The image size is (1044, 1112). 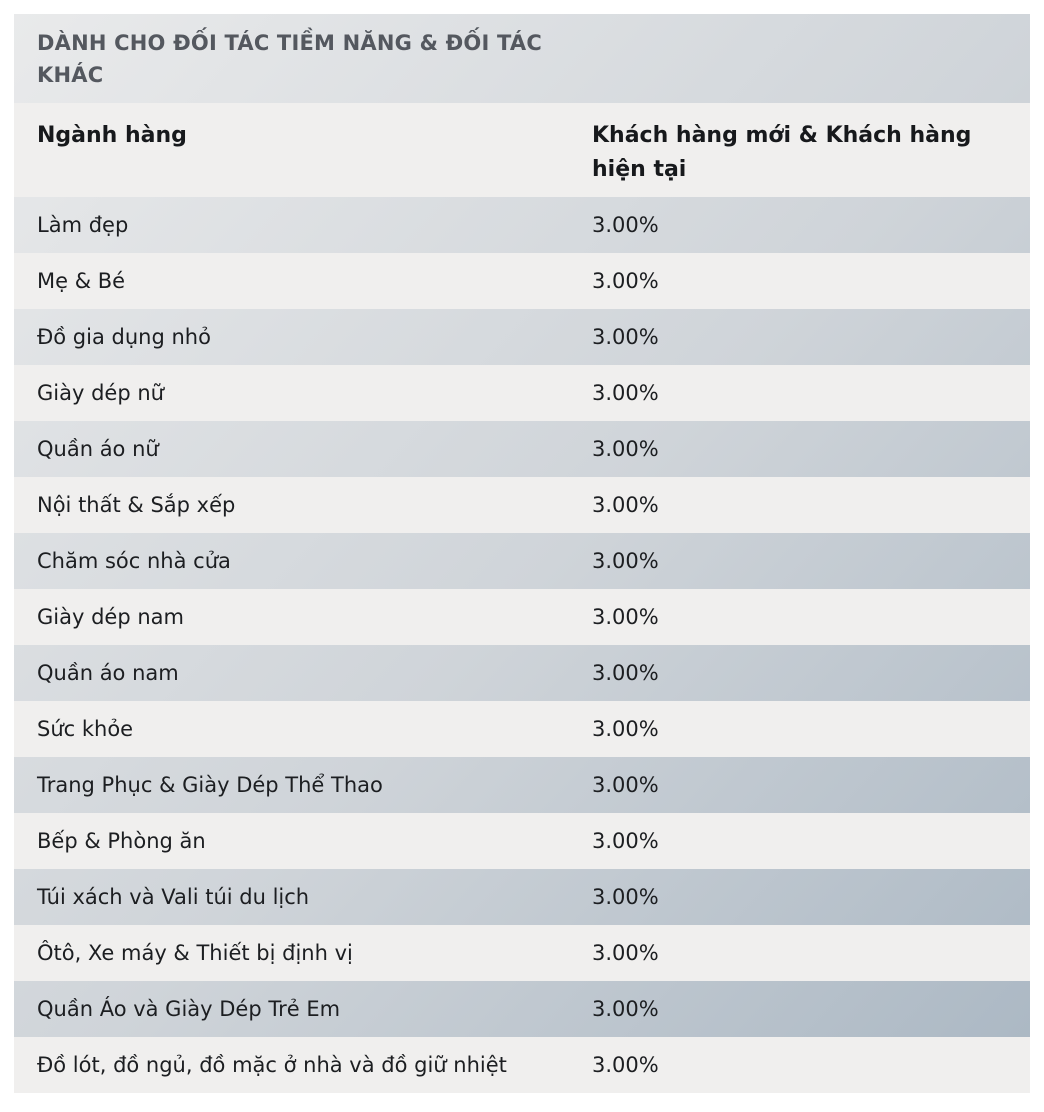 I want to click on table-row: Đồ gia dụng nhỏ 3.00%, so click(x=522, y=337).